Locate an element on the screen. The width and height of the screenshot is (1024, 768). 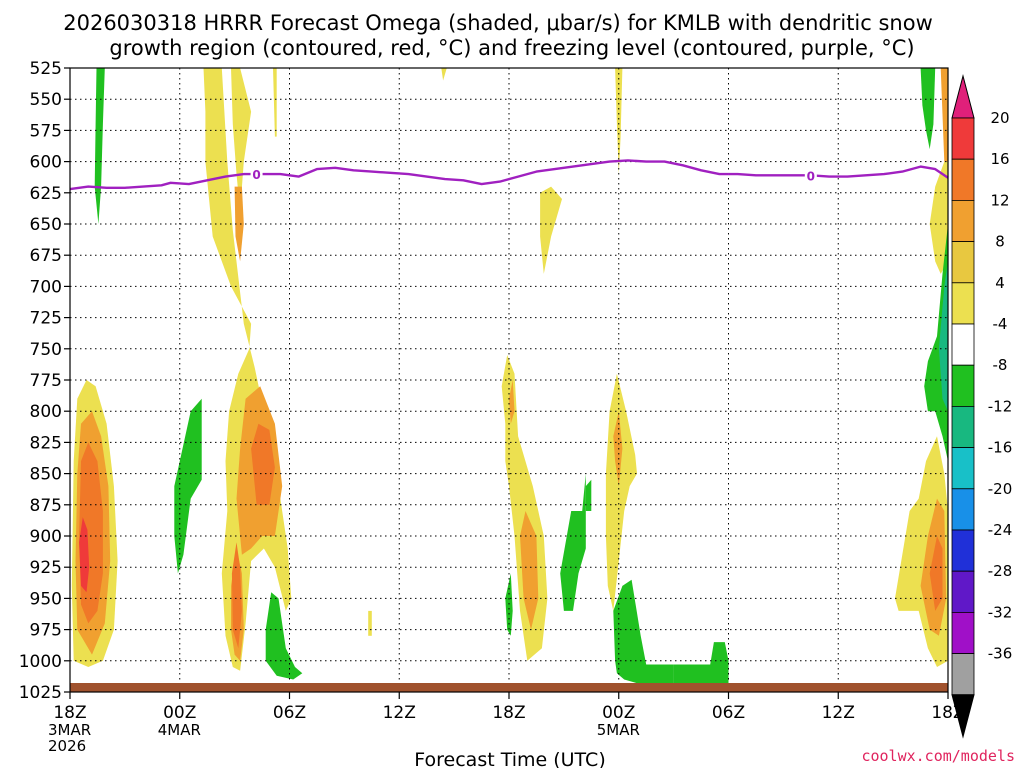
y-tick-label: 800 is located at coordinates (46, 412).